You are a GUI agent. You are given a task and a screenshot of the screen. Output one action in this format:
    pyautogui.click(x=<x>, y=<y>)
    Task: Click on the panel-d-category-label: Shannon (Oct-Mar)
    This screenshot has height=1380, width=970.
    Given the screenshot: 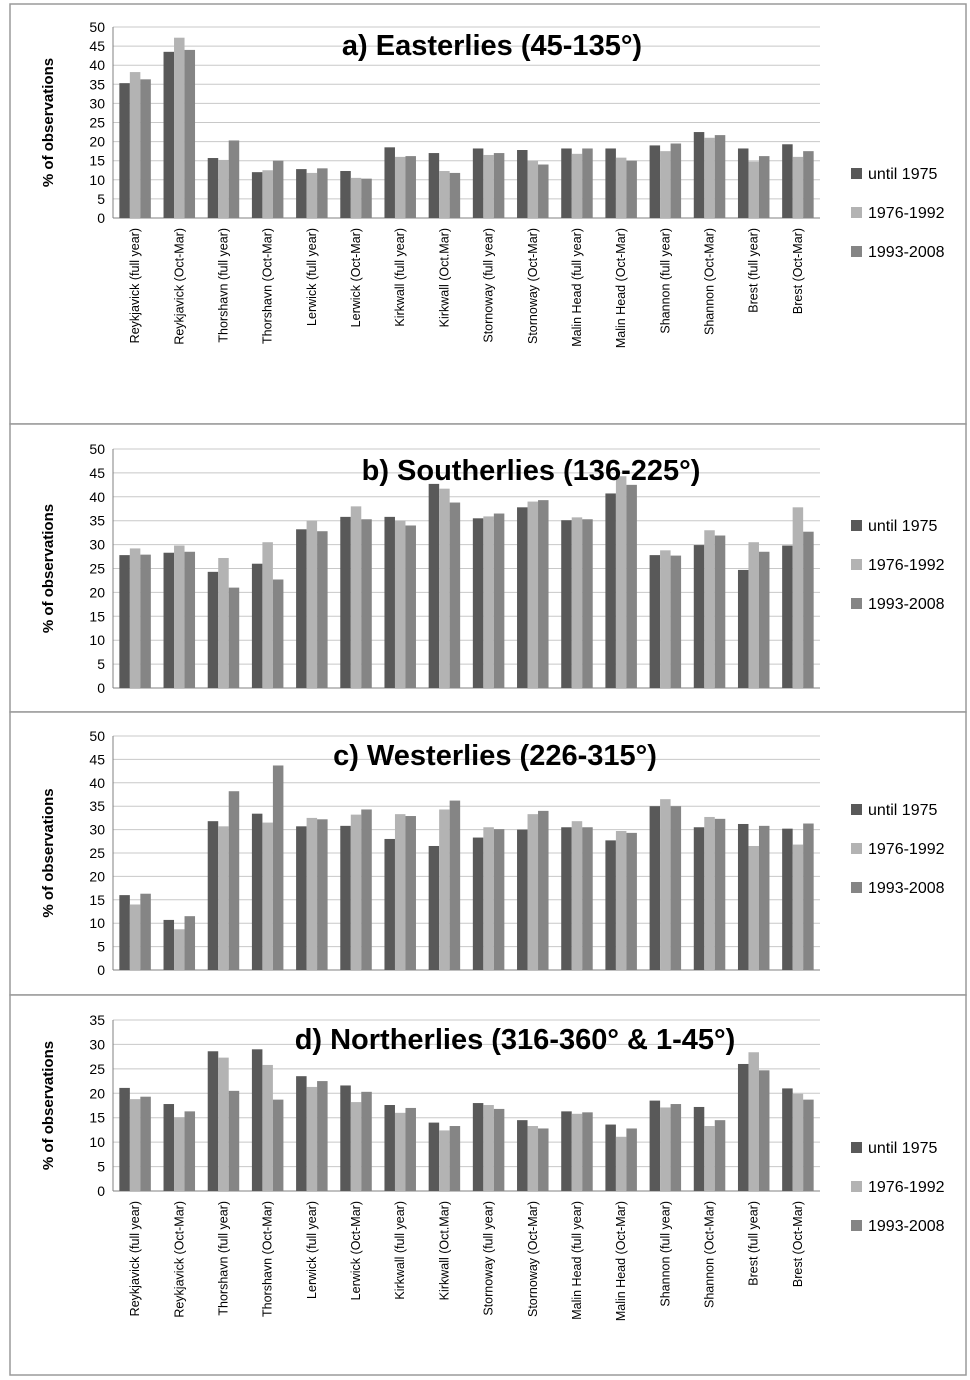 What is the action you would take?
    pyautogui.click(x=710, y=1254)
    